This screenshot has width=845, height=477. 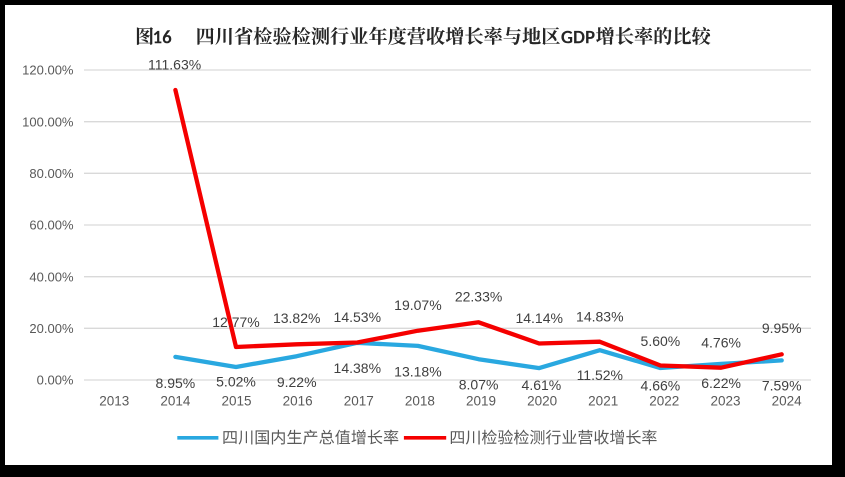 What do you see at coordinates (48, 70) in the screenshot?
I see `svg-text: 120.00%` at bounding box center [48, 70].